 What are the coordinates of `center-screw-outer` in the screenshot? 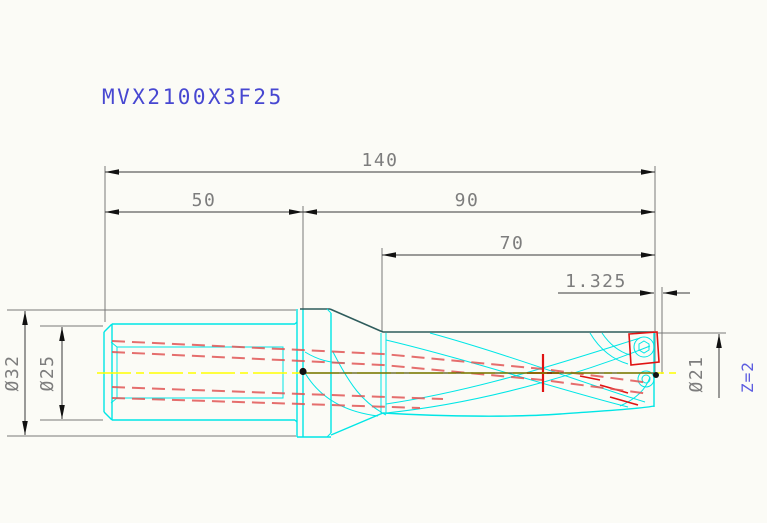 It's located at (646, 379).